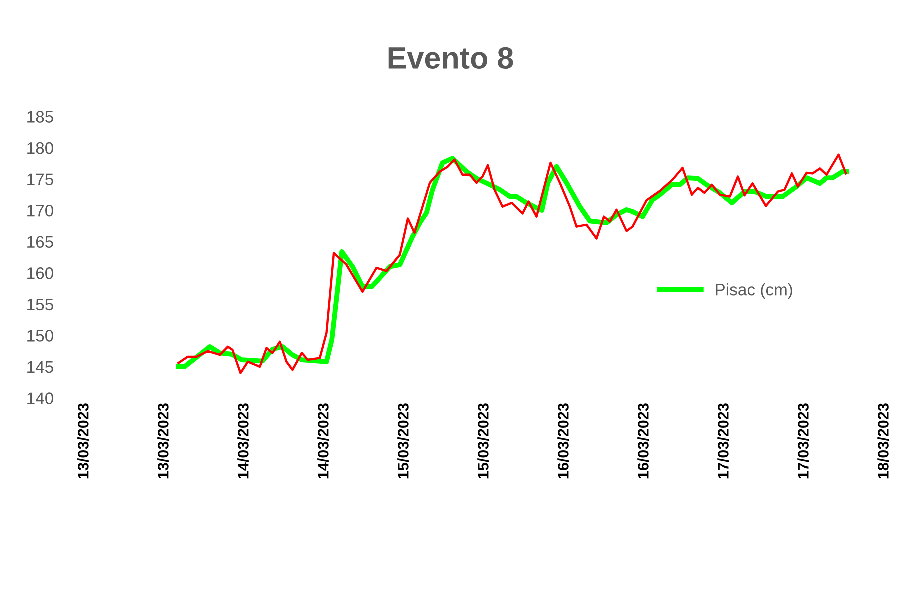 This screenshot has height=608, width=901. Describe the element at coordinates (754, 292) in the screenshot. I see `legend-label: Pisac (cm)` at that location.